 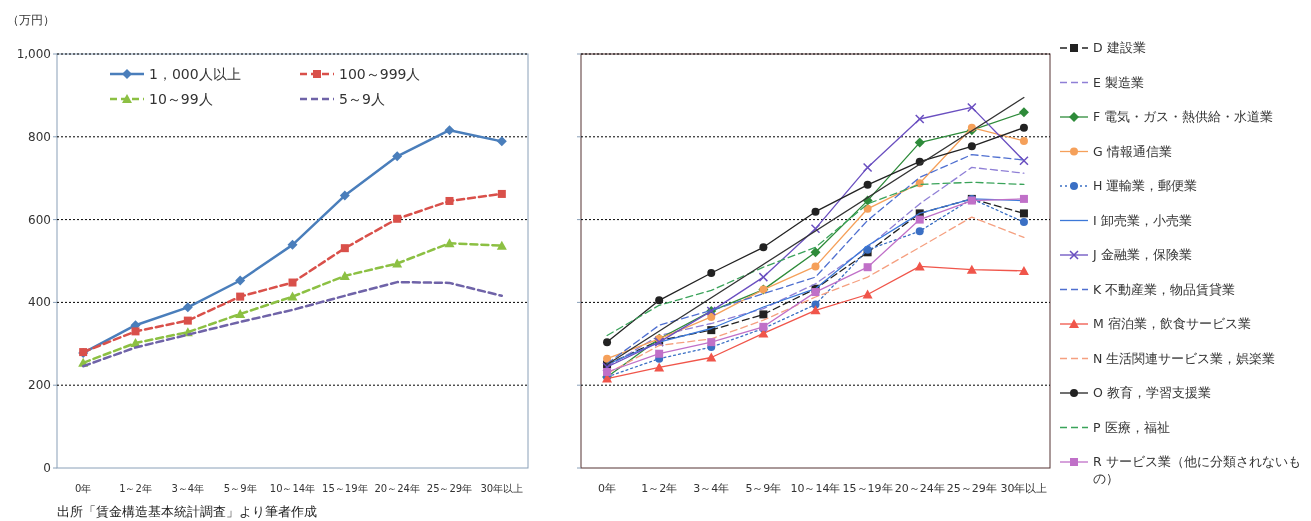 What do you see at coordinates (1197, 470) in the screenshot?
I see `legend-label: R サービス業（他に分類されないもの）` at bounding box center [1197, 470].